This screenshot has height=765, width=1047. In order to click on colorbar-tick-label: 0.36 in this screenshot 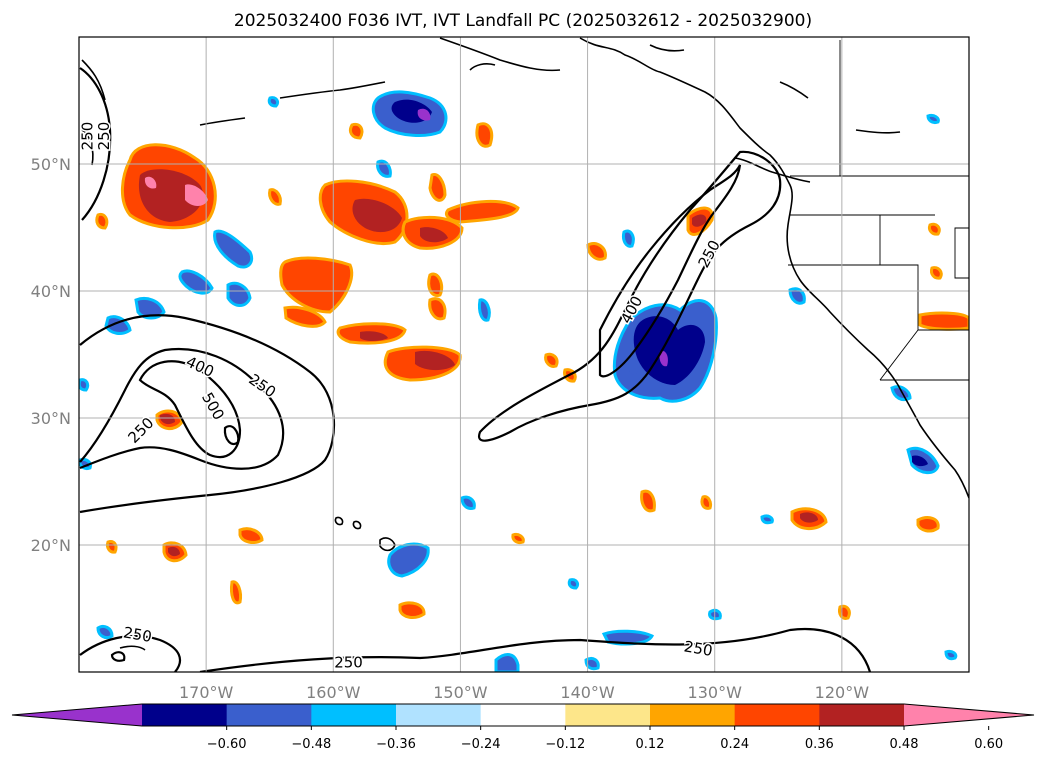, I will do `click(819, 744)`.